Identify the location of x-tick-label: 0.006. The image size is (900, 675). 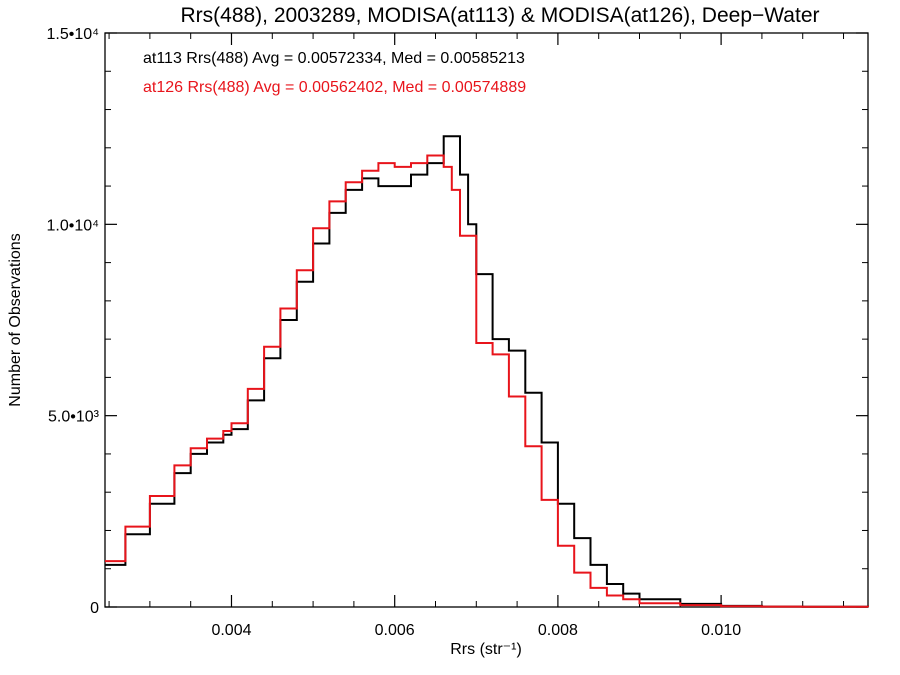
(395, 630).